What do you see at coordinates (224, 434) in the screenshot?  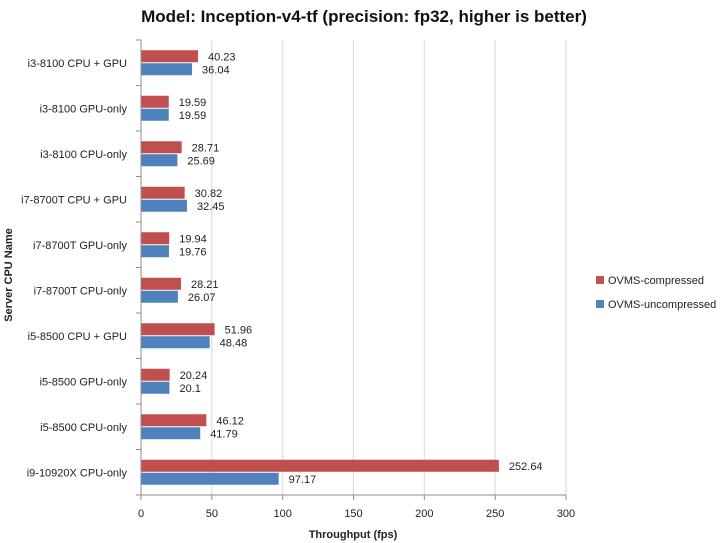 I see `data-label: 41.79` at bounding box center [224, 434].